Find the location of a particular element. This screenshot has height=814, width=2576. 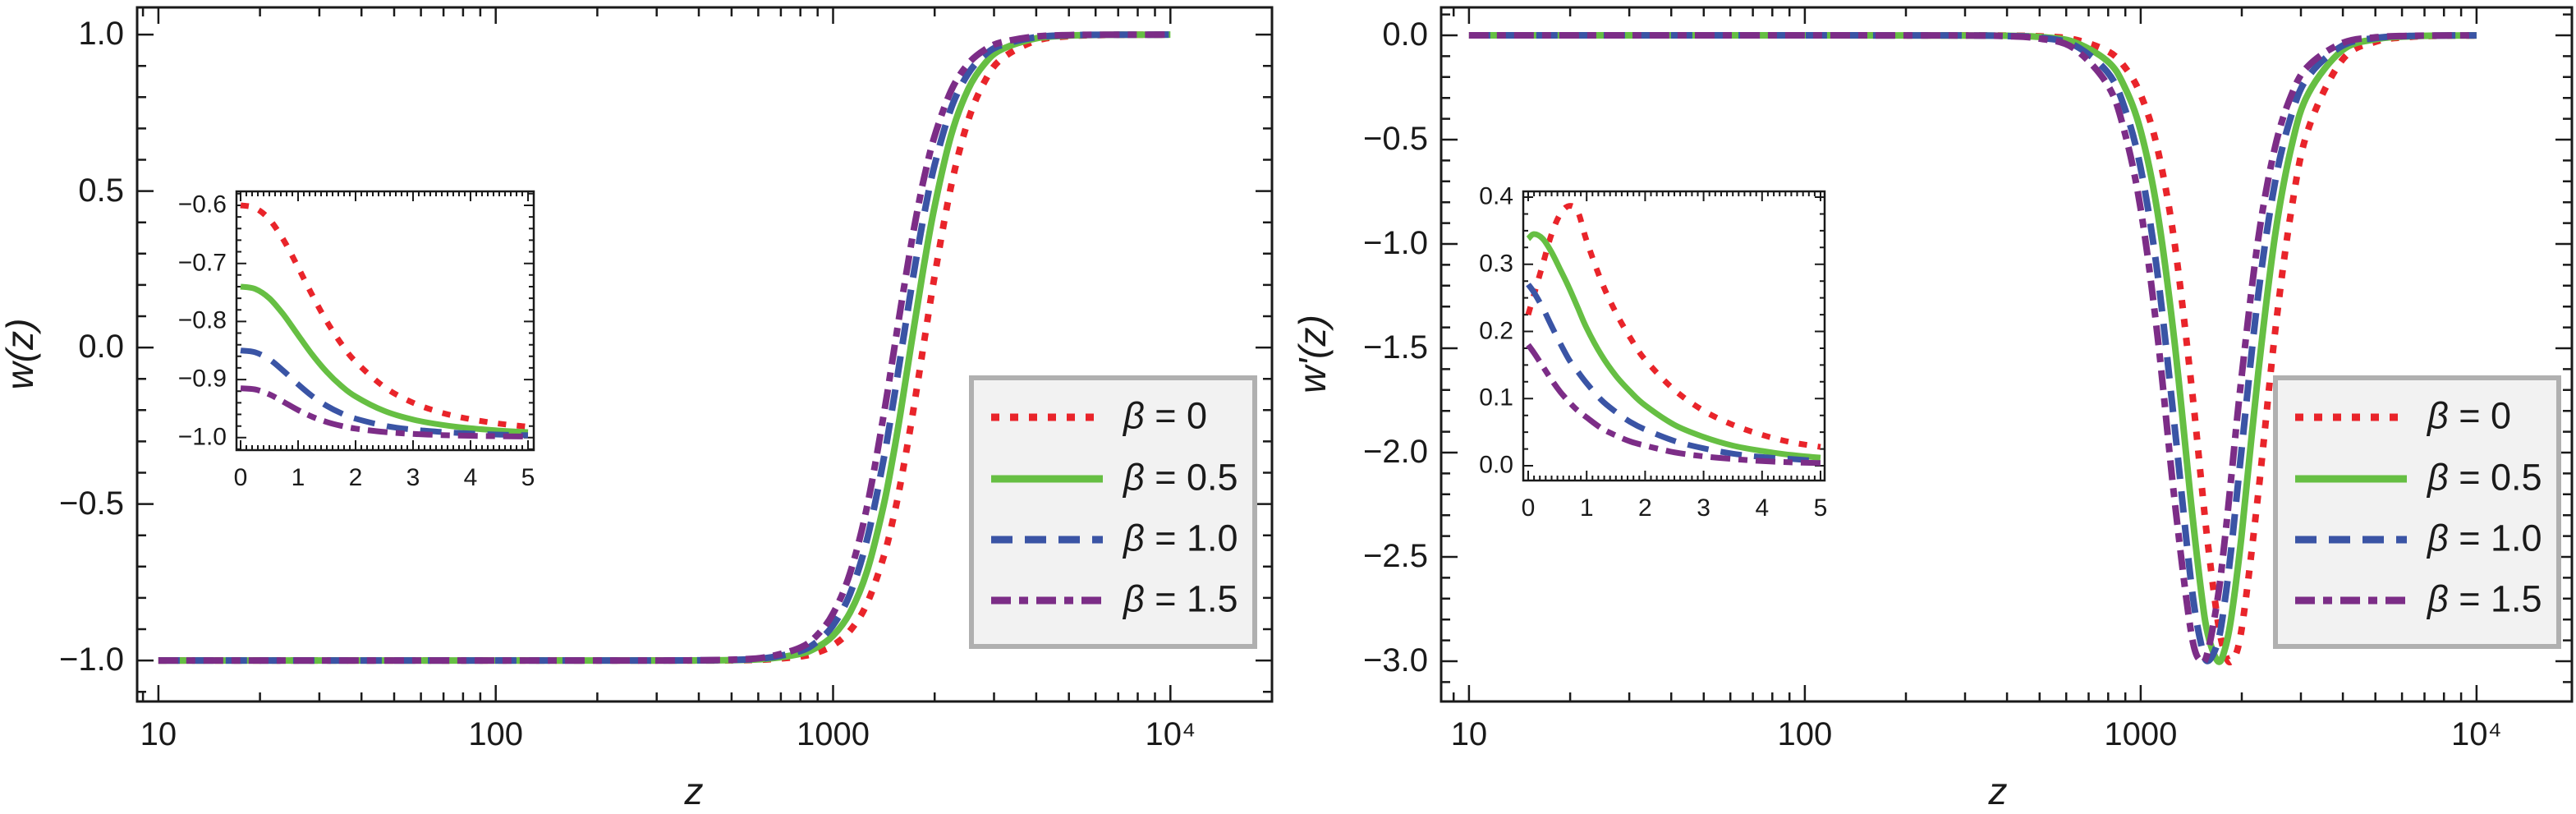

w-of-z-legend-box is located at coordinates (1113, 512).